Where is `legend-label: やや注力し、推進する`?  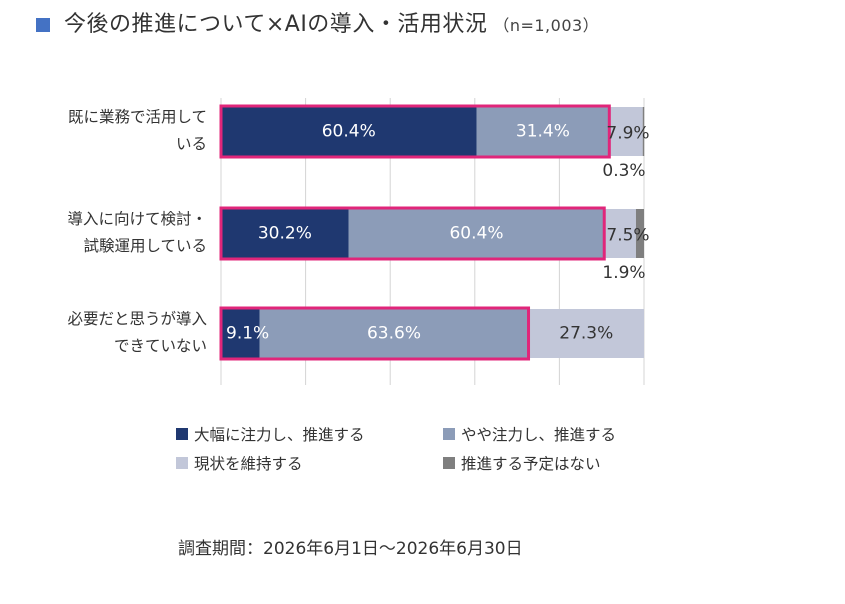
legend-label: やや注力し、推進する is located at coordinates (539, 435).